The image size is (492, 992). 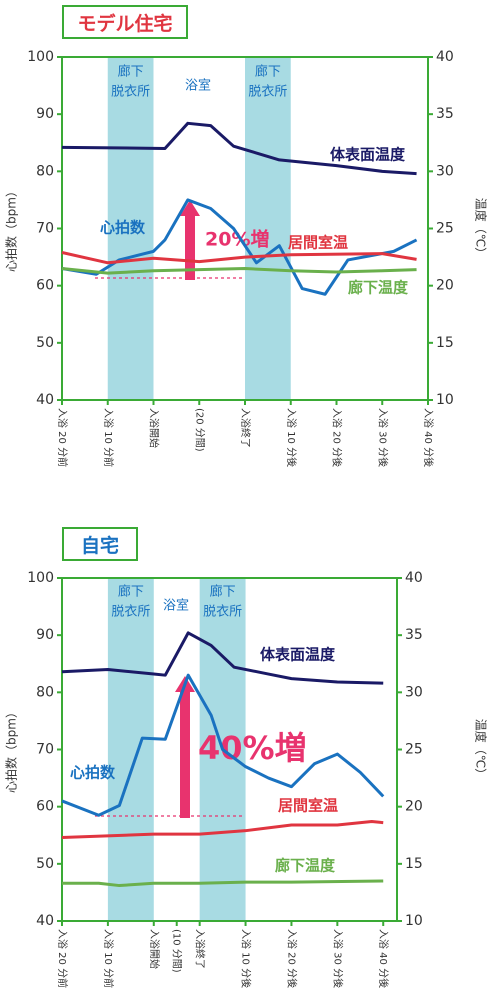 What do you see at coordinates (252, 748) in the screenshot?
I see `increase-label: 40%増` at bounding box center [252, 748].